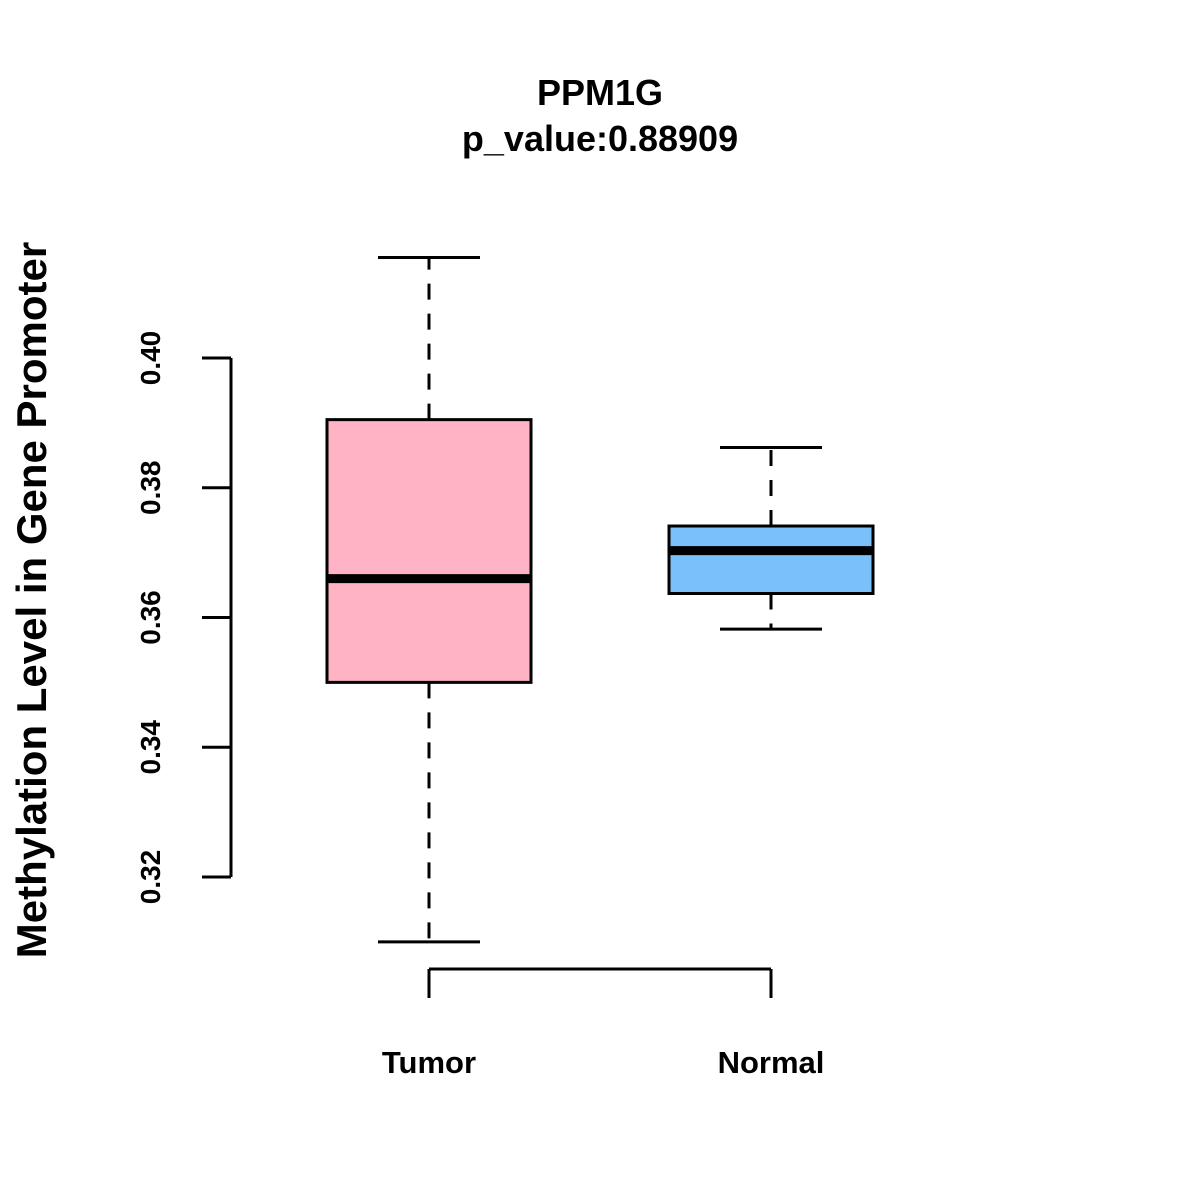 The width and height of the screenshot is (1200, 1200). Describe the element at coordinates (184, 618) in the screenshot. I see `y-axis: 0.32 0.34 0.36 0.38 0.40` at that location.